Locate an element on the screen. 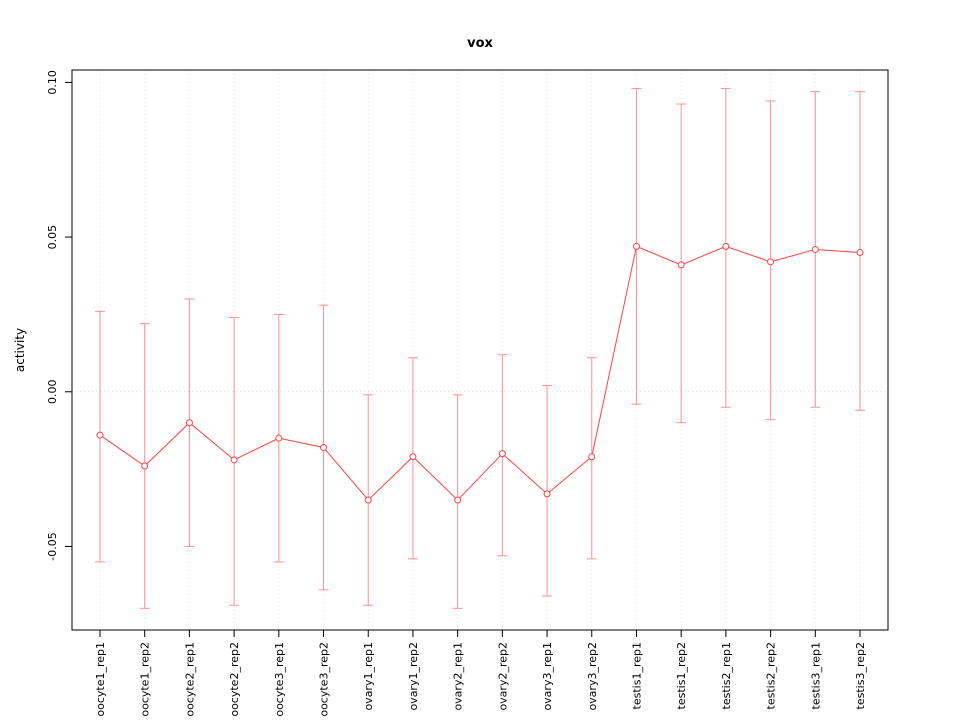  chart-title: vox is located at coordinates (480, 43).